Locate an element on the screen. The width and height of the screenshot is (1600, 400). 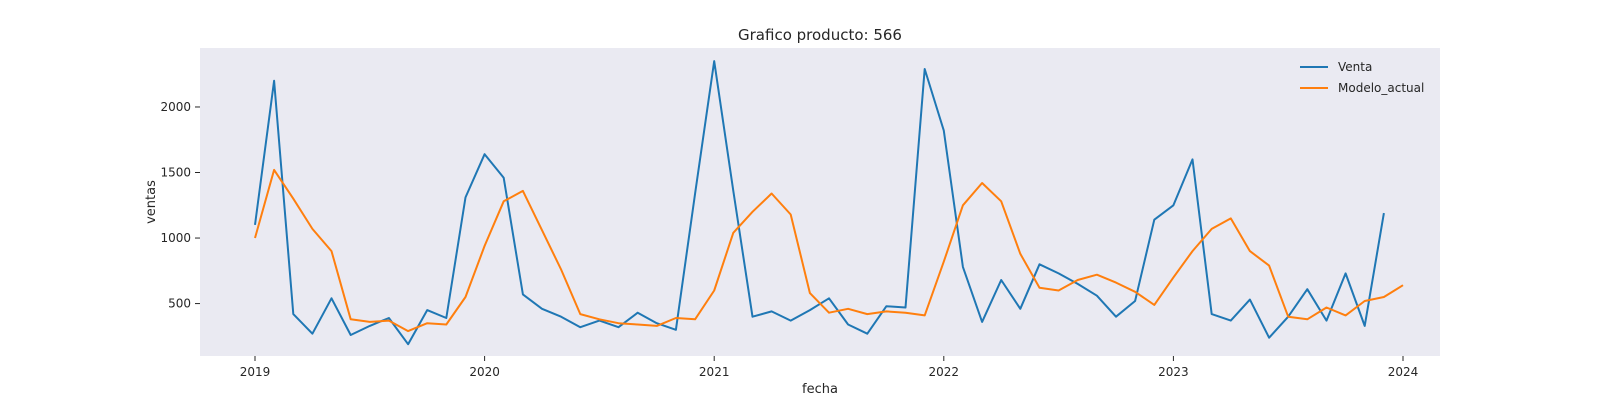
x-tick-label: 2024 is located at coordinates (1403, 372).